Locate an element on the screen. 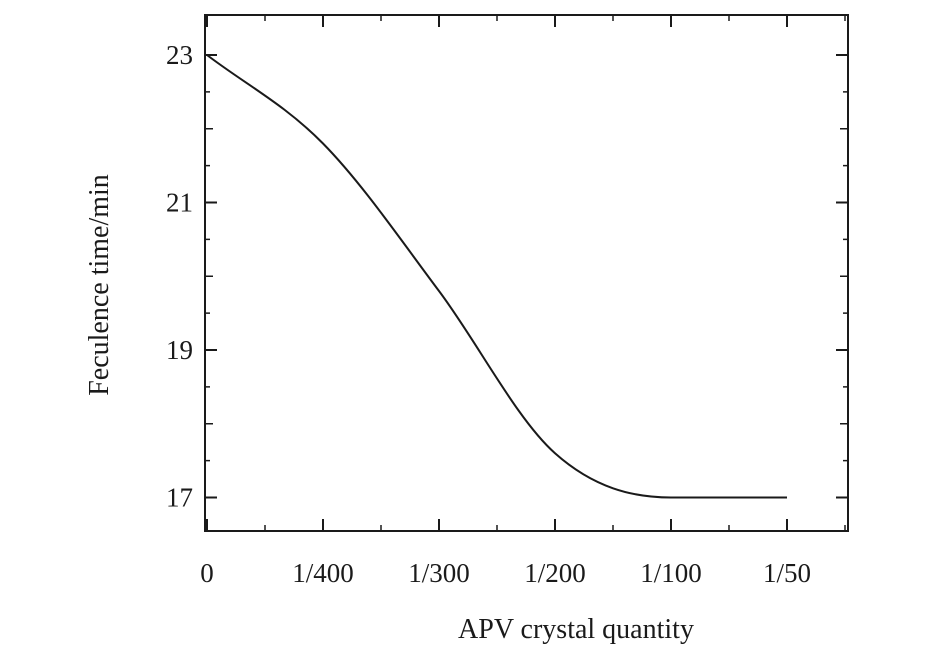 The width and height of the screenshot is (932, 660). y-axis-title: Feculence time/min is located at coordinates (99, 285).